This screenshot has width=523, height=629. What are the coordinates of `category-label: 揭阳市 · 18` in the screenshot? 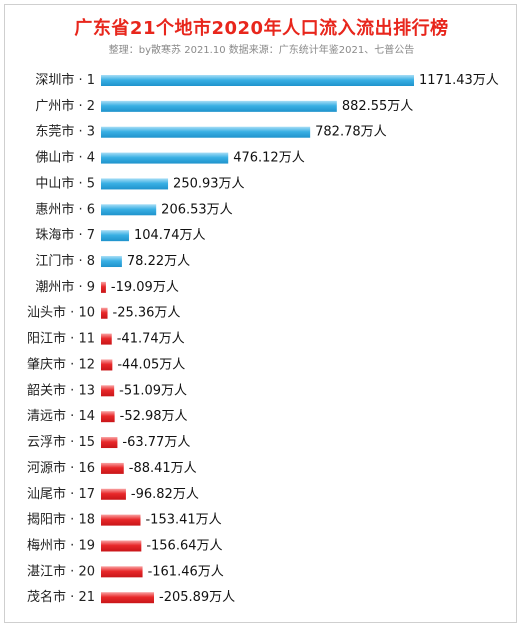 It's located at (61, 520).